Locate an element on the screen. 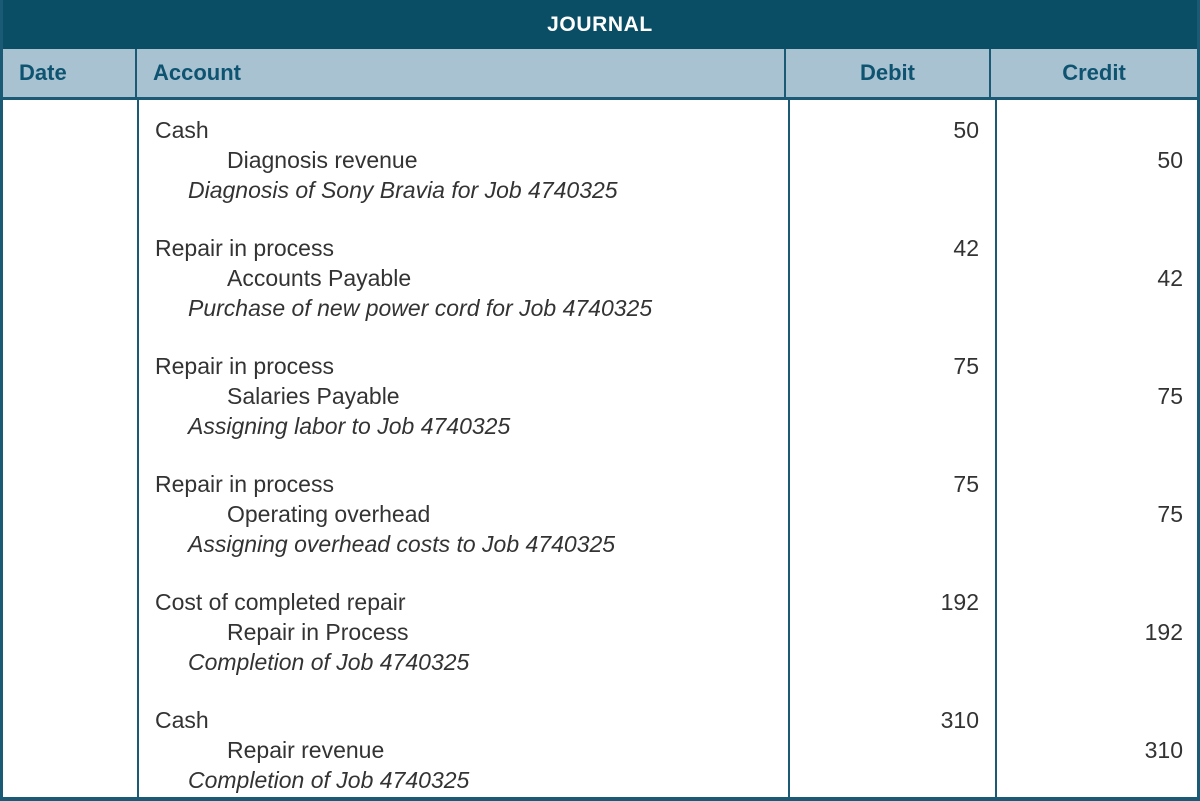 The width and height of the screenshot is (1200, 801). memo-text: Assigning overhead costs to Job 4740325 is located at coordinates (402, 544).